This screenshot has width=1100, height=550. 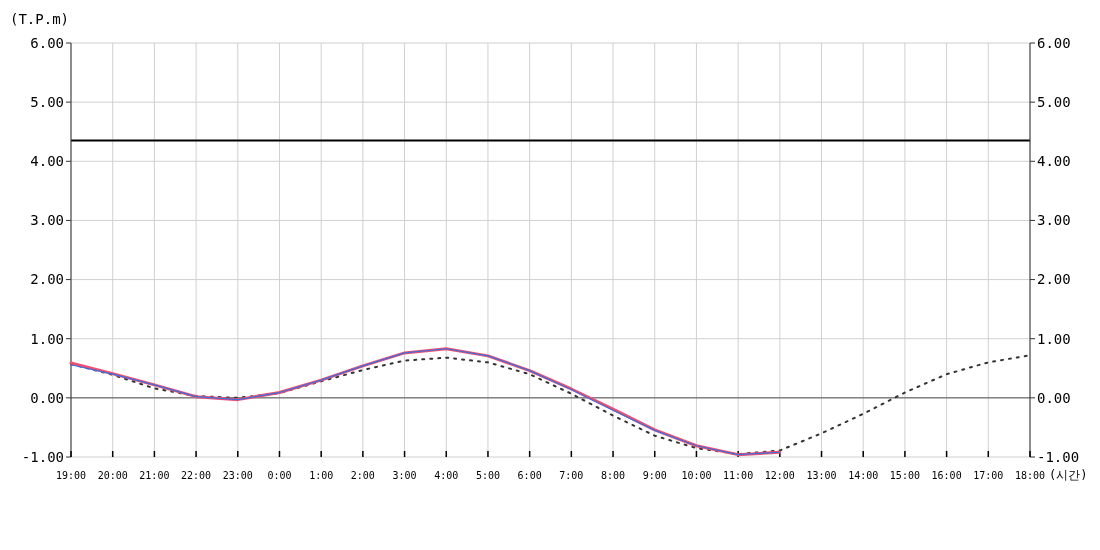 I want to click on y2-tick-label: 1.00, so click(x=1054, y=338).